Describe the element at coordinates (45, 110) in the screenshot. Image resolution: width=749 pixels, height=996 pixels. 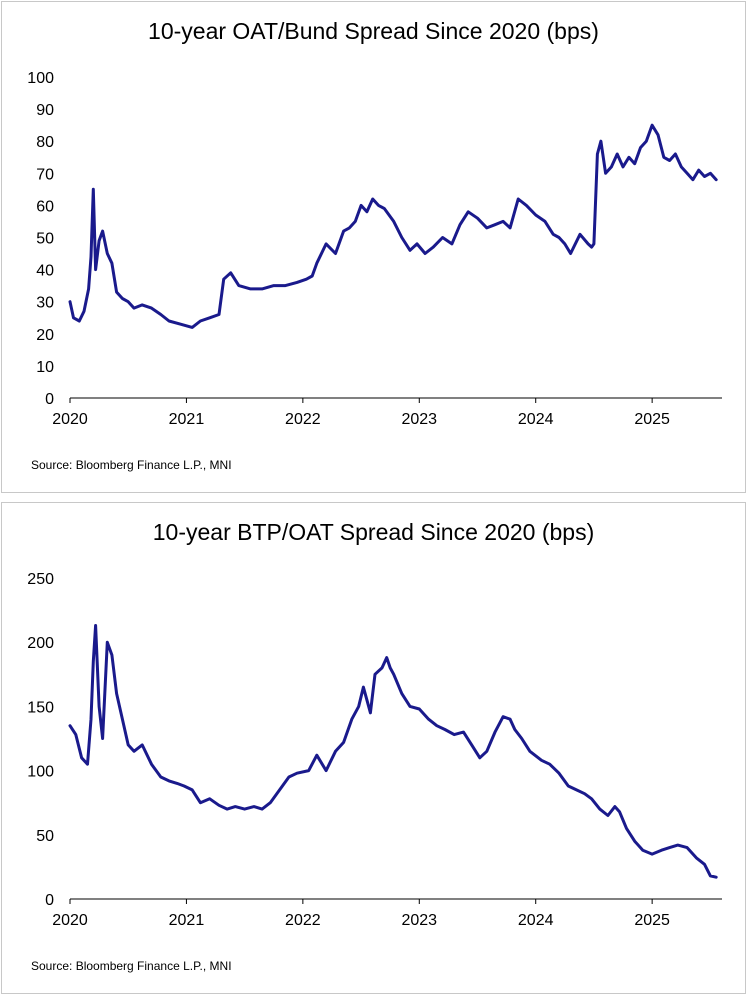
I see `y-tick-label: 90` at that location.